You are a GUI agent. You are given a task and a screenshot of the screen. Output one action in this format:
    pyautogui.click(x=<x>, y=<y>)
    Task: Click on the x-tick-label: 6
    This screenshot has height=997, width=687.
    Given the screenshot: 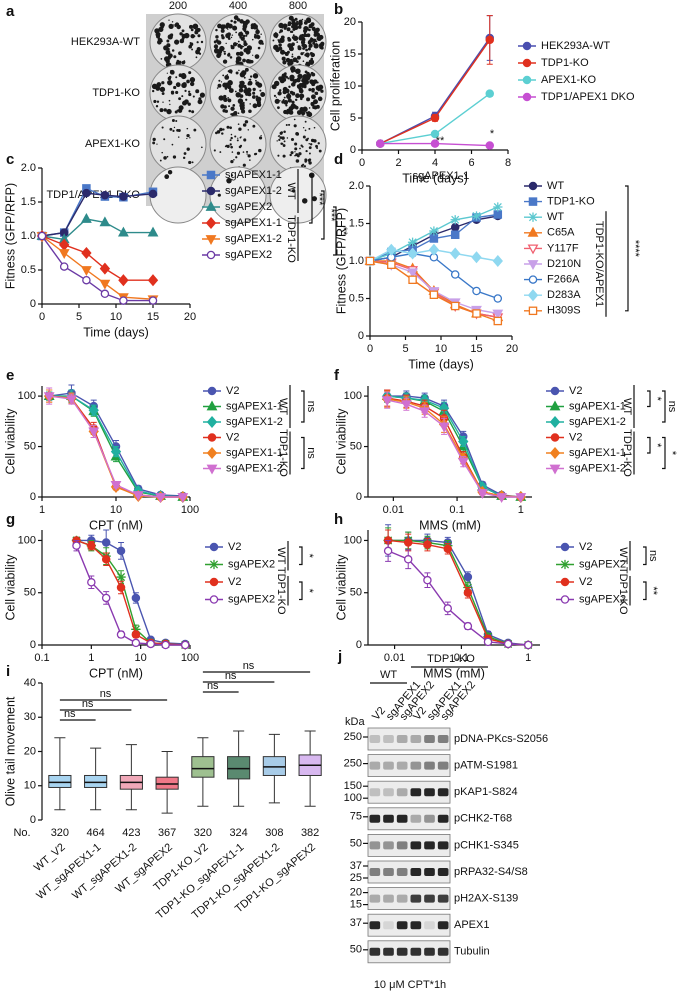 What is the action you would take?
    pyautogui.click(x=471, y=163)
    